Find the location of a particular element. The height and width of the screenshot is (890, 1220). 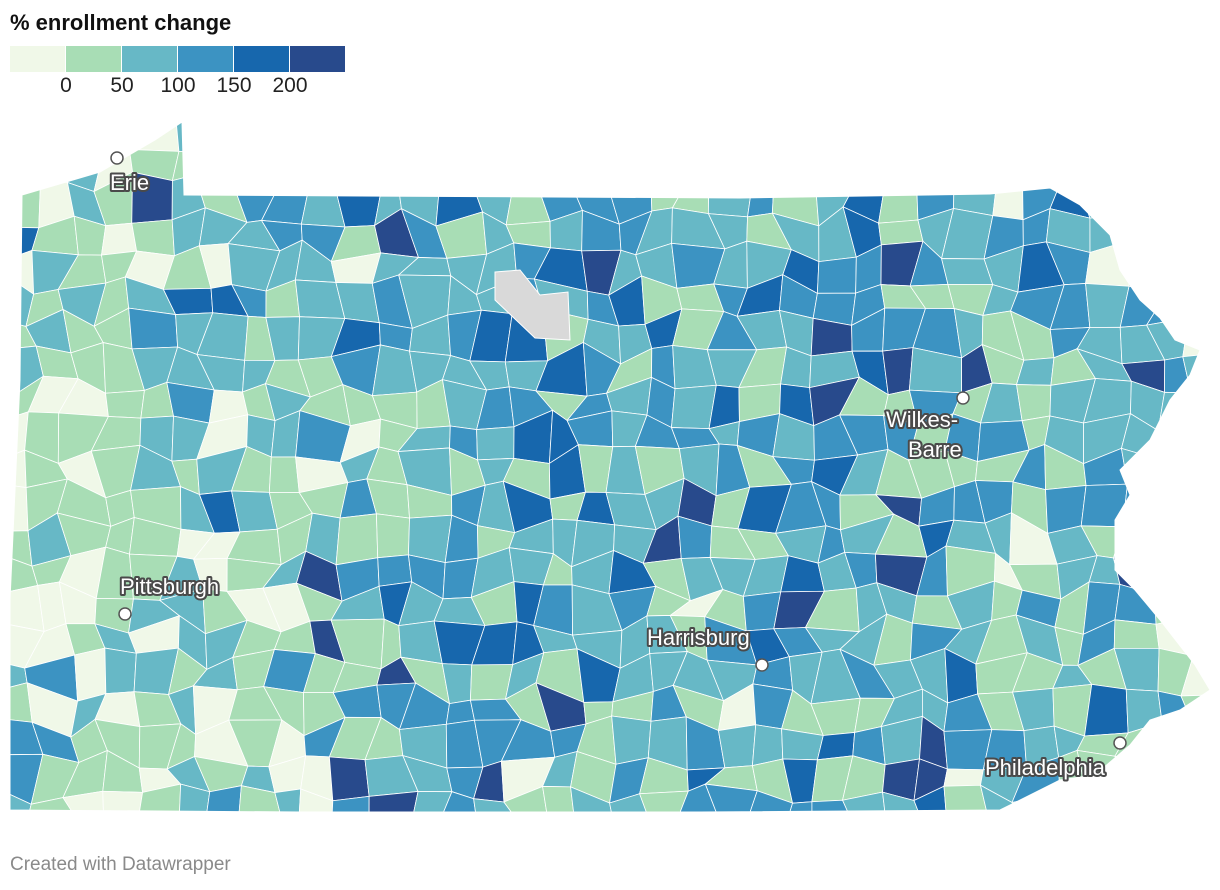

city-wilkes-barre: Wilkes- Barre is located at coordinates (927, 427).